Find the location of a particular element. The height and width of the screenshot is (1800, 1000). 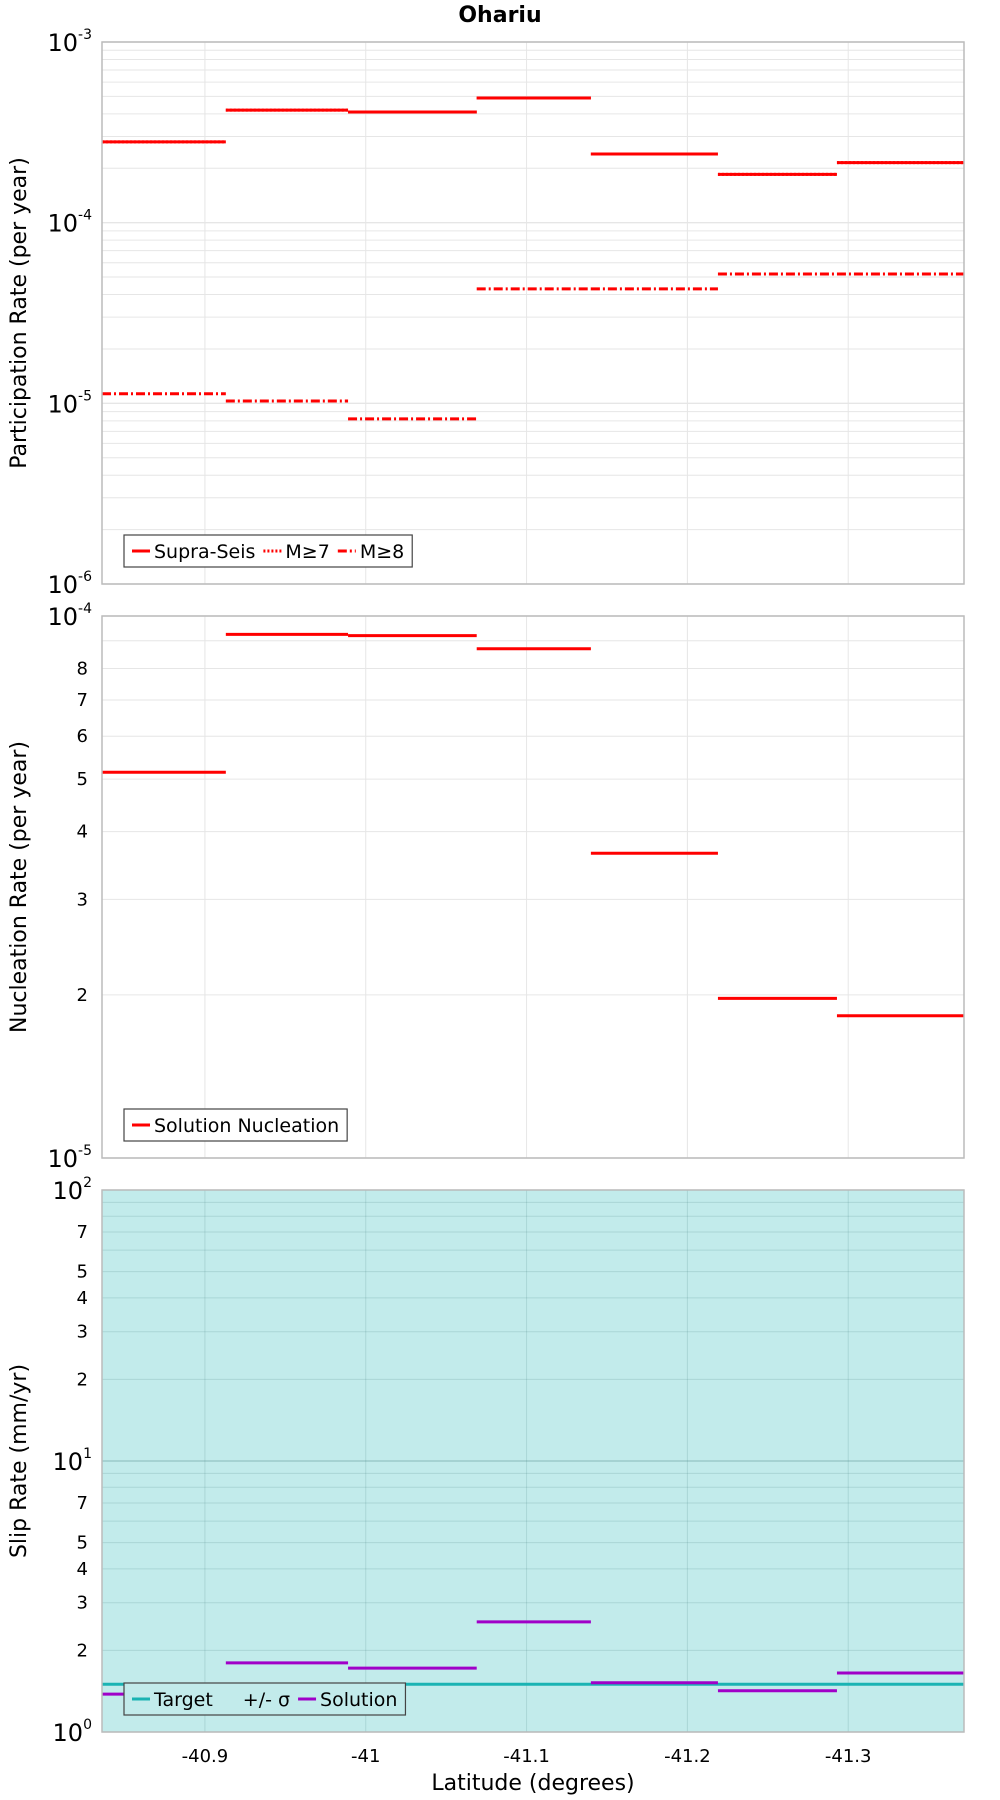

y-minor-tick-label: 8 is located at coordinates (82, 669).